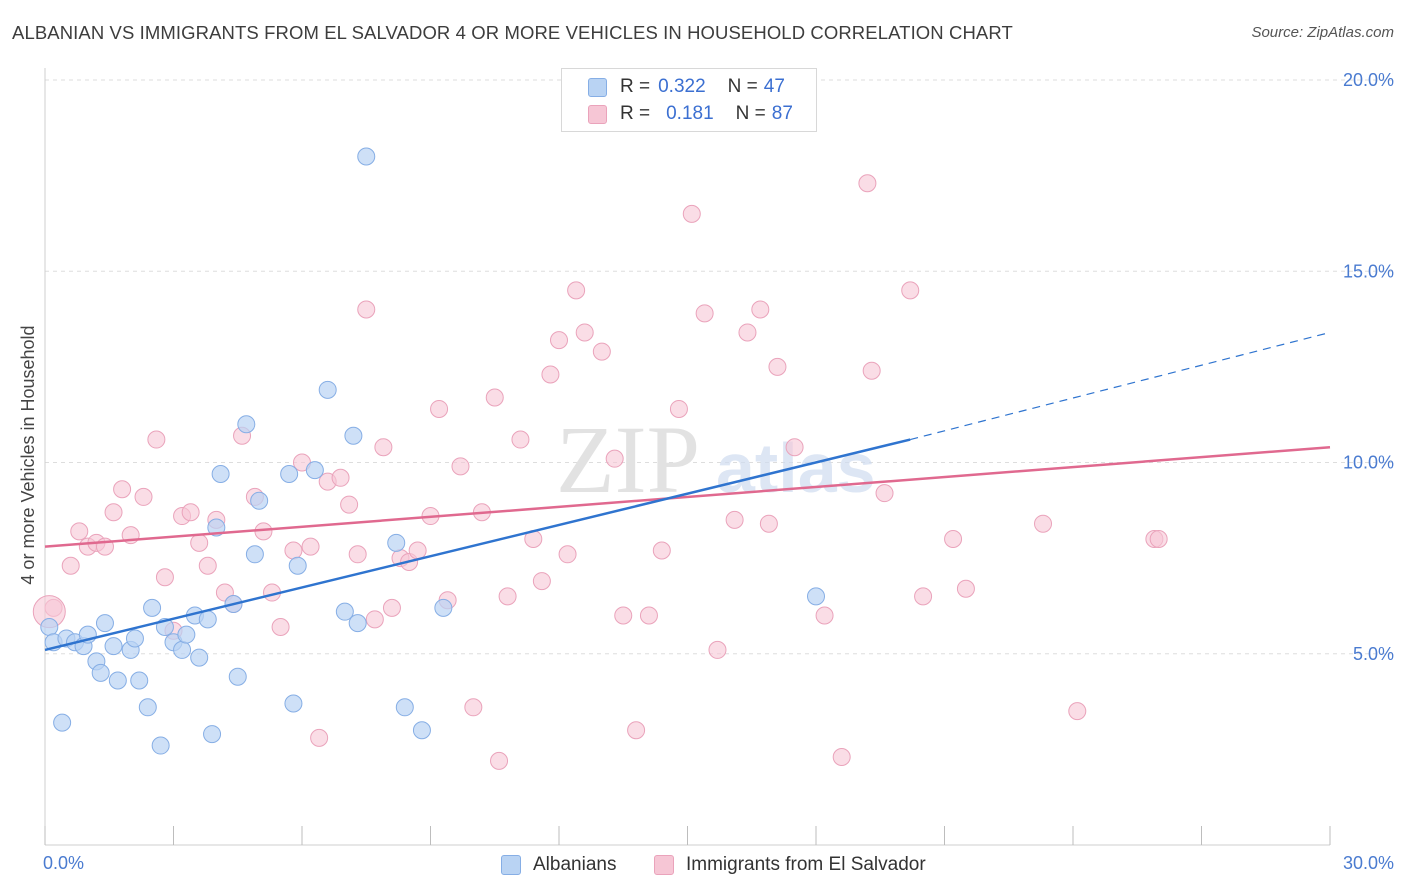 The width and height of the screenshot is (1406, 892). I want to click on albanians-trend-extension, so click(1120, 386).